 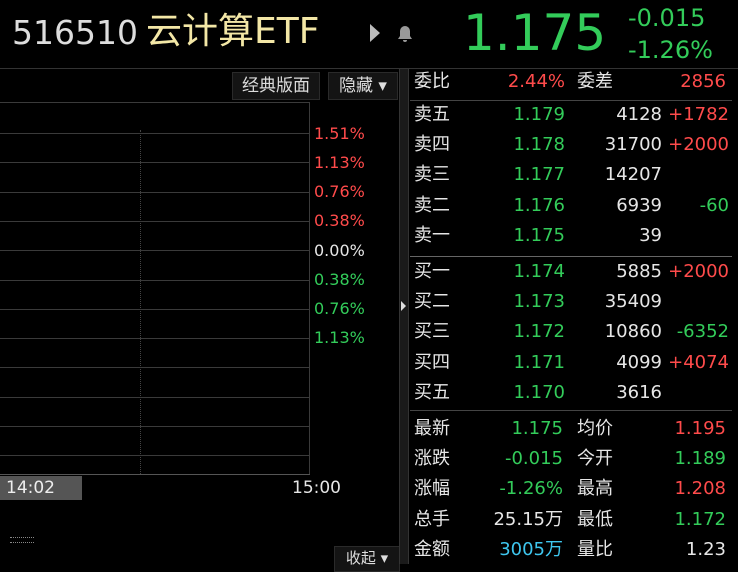 I want to click on level-label: 买四, so click(x=432, y=362).